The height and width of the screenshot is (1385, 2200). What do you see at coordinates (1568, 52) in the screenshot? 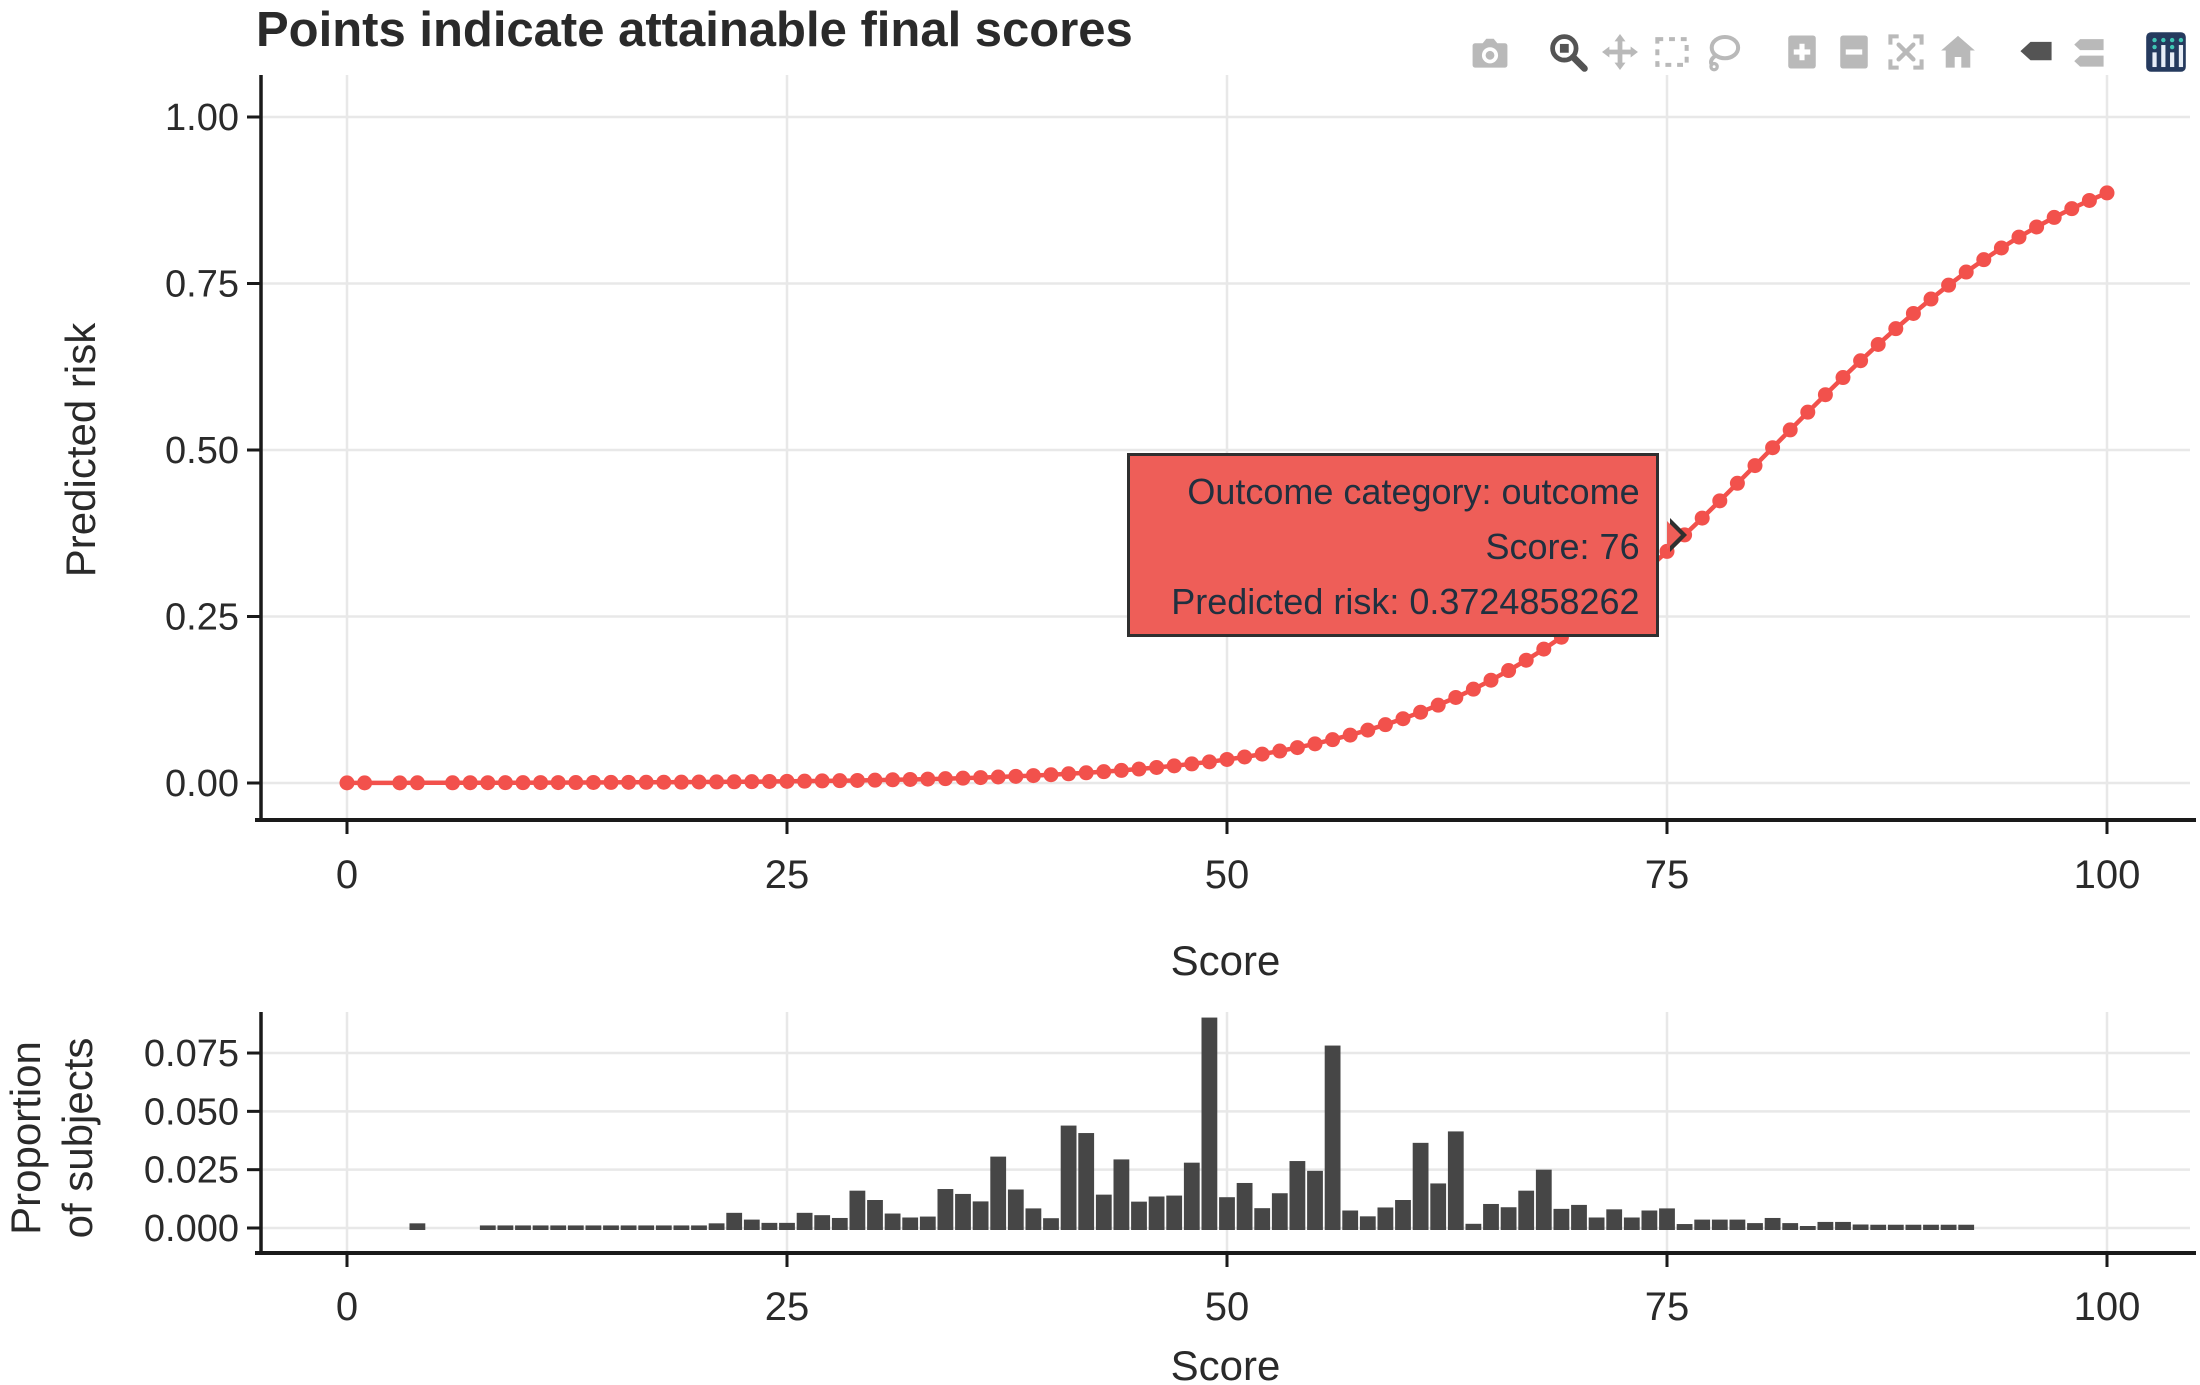
I see `zoom-button` at bounding box center [1568, 52].